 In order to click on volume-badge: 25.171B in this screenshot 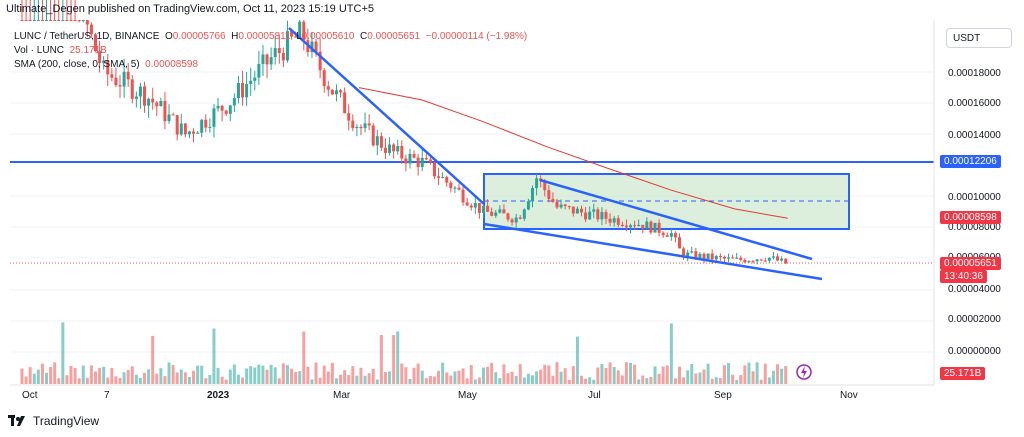, I will do `click(963, 373)`.